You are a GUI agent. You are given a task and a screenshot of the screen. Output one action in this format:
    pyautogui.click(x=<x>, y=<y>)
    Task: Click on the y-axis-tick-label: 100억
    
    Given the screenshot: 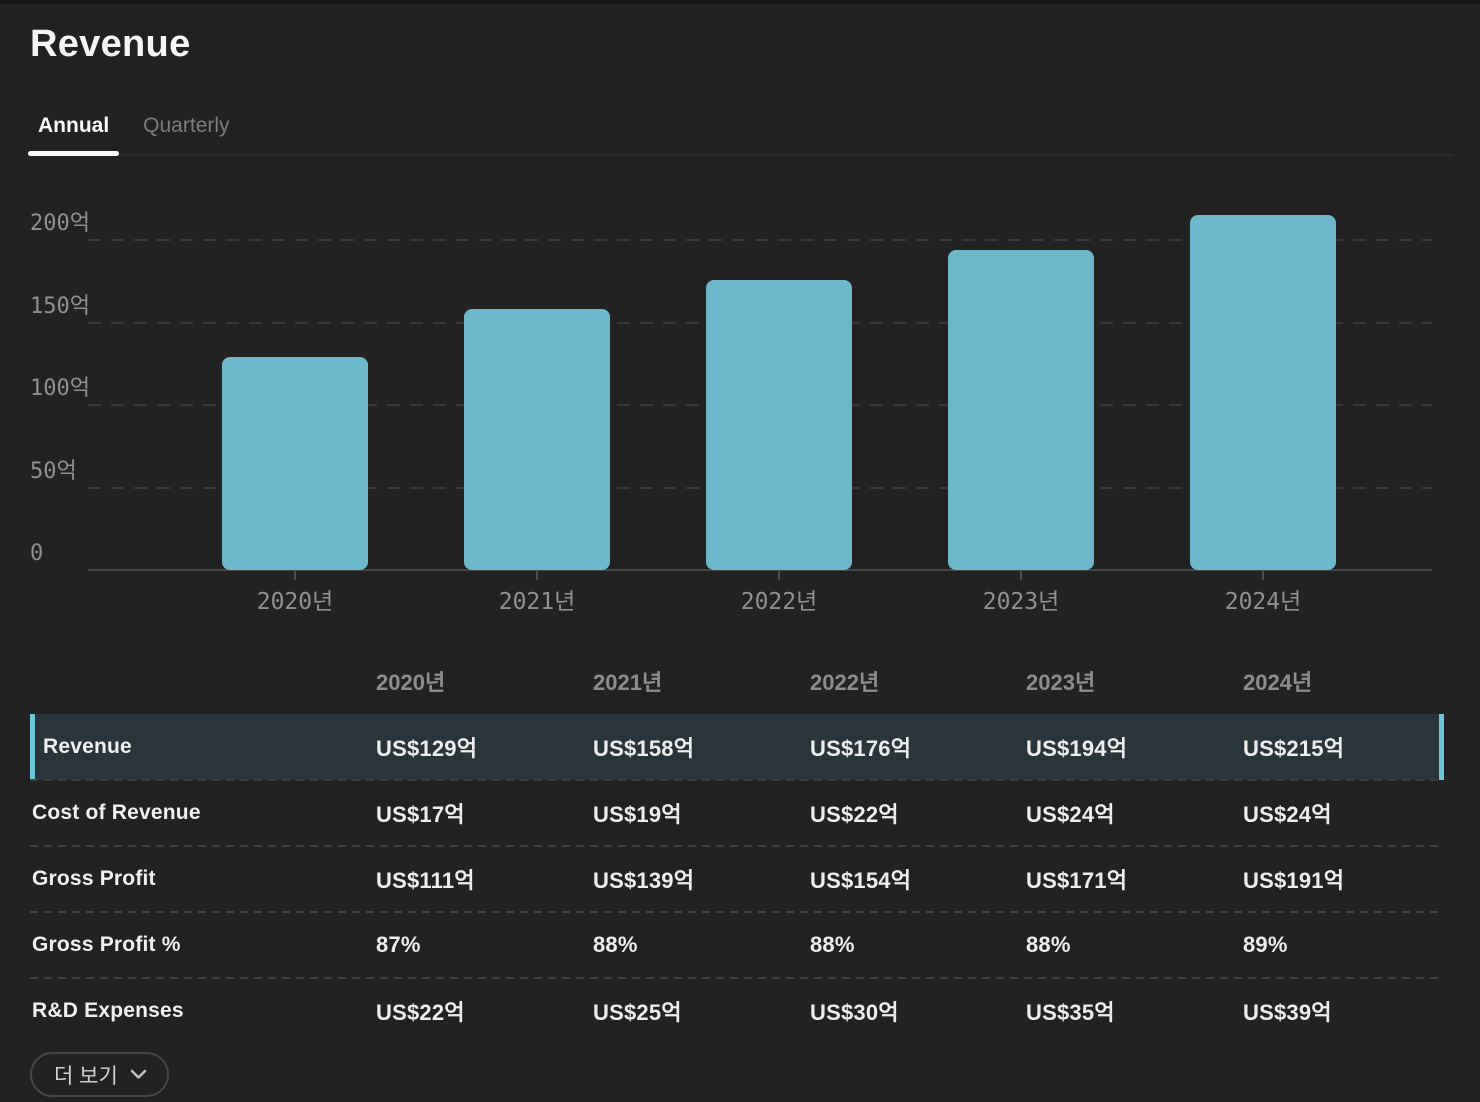 What is the action you would take?
    pyautogui.click(x=60, y=388)
    